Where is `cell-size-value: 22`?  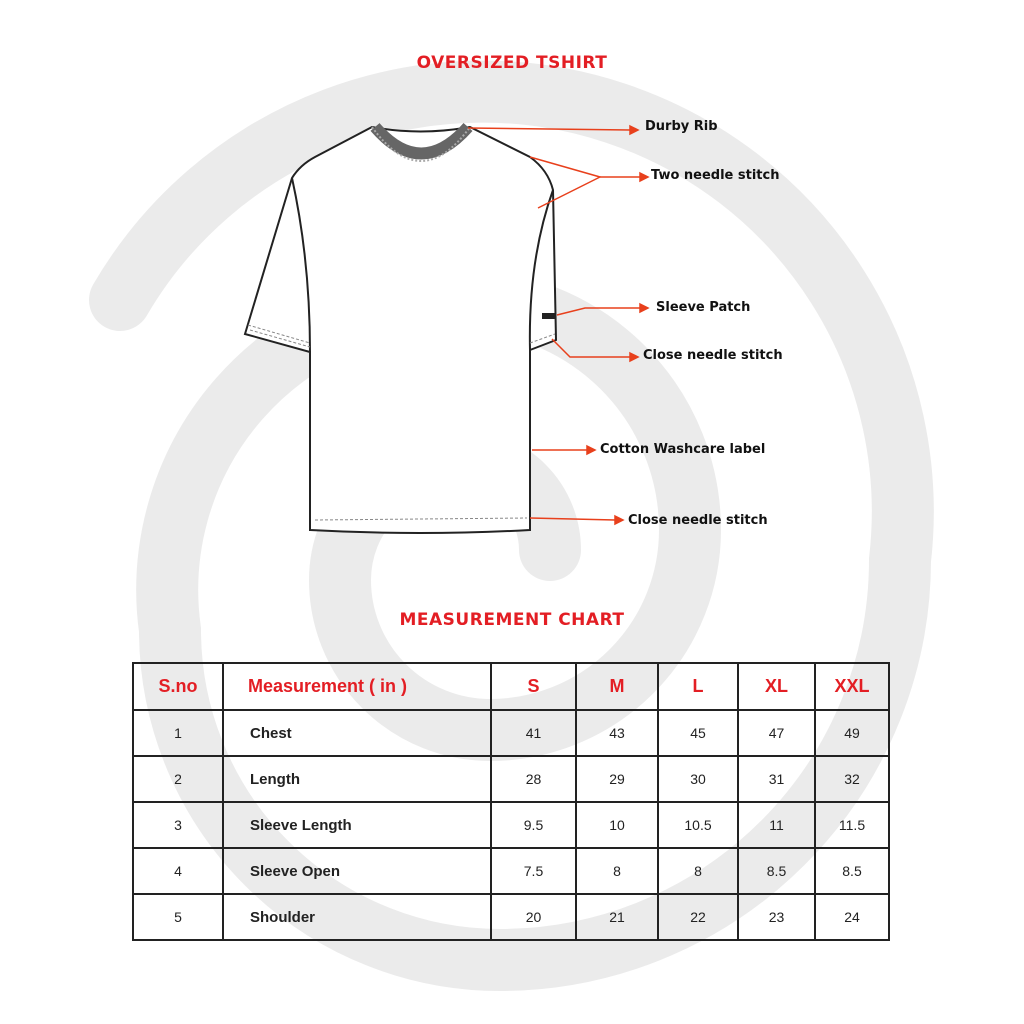
cell-size-value: 22 is located at coordinates (698, 917).